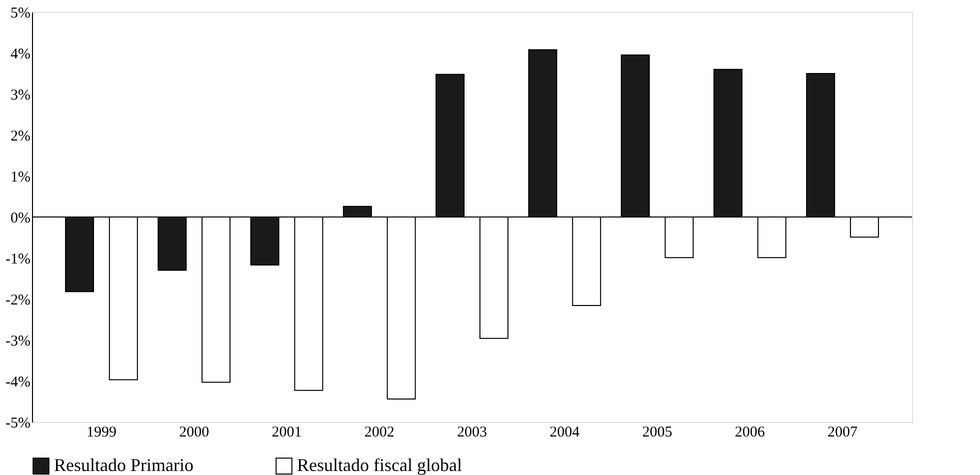 This screenshot has width=980, height=475. Describe the element at coordinates (18, 260) in the screenshot. I see `y-tick-label: -1%` at that location.